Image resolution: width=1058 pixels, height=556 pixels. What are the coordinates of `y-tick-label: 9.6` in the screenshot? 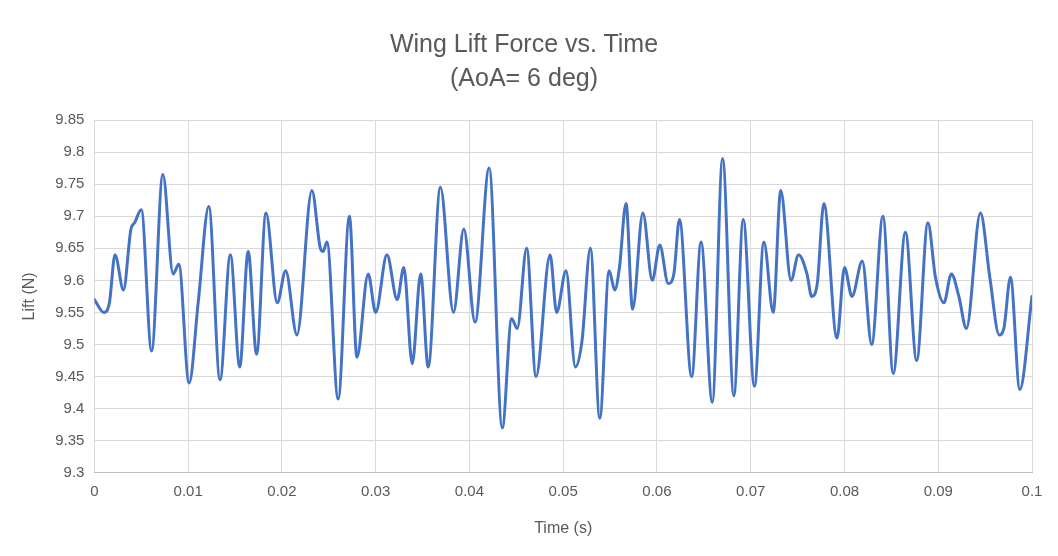 It's located at (74, 279).